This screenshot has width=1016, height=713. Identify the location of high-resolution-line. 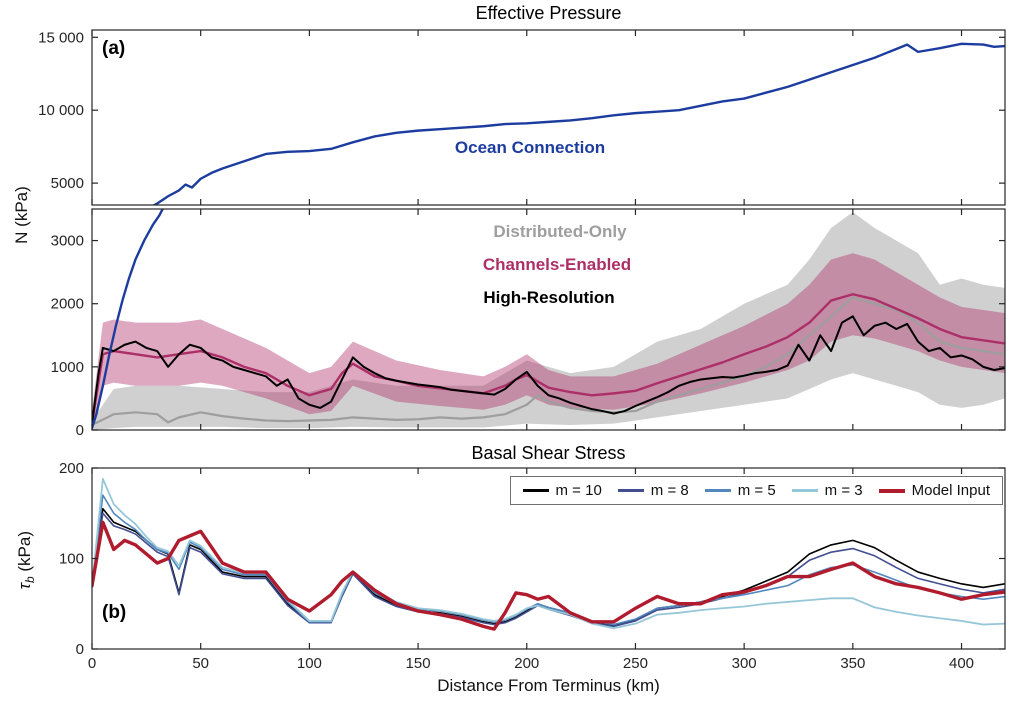
(548, 370).